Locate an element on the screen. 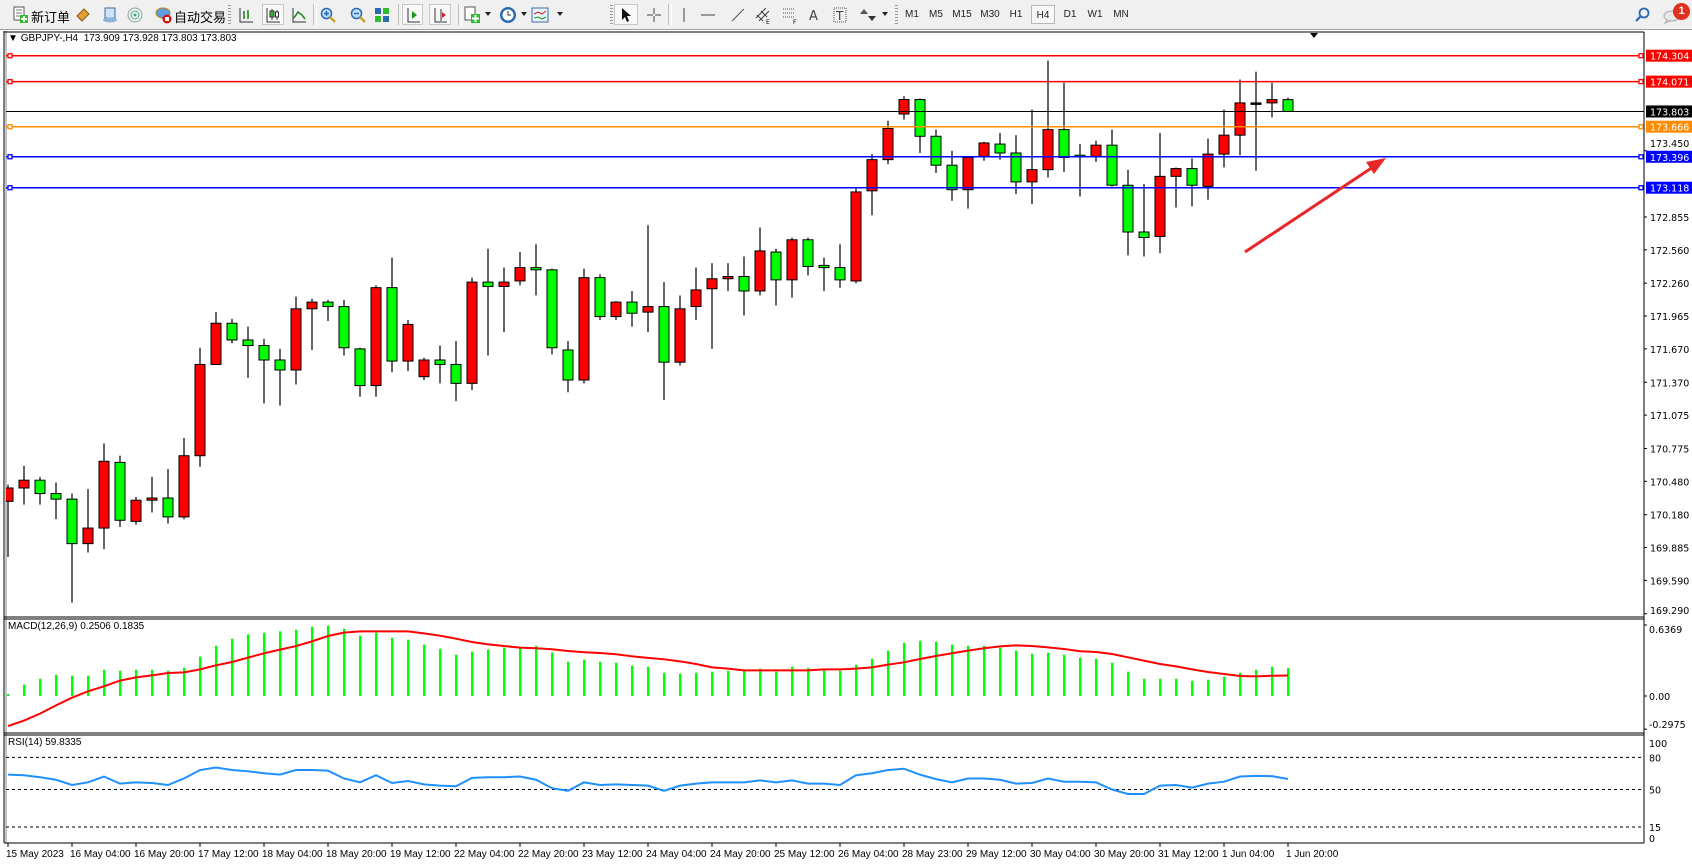 The width and height of the screenshot is (1692, 868). text-icon: A is located at coordinates (814, 14).